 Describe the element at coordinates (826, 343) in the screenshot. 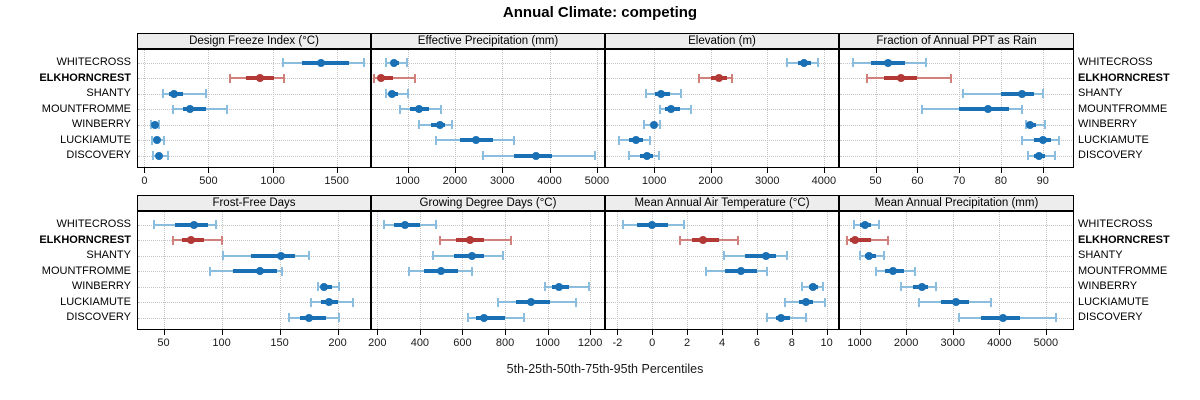

I see `axis-tick-label: 10` at that location.